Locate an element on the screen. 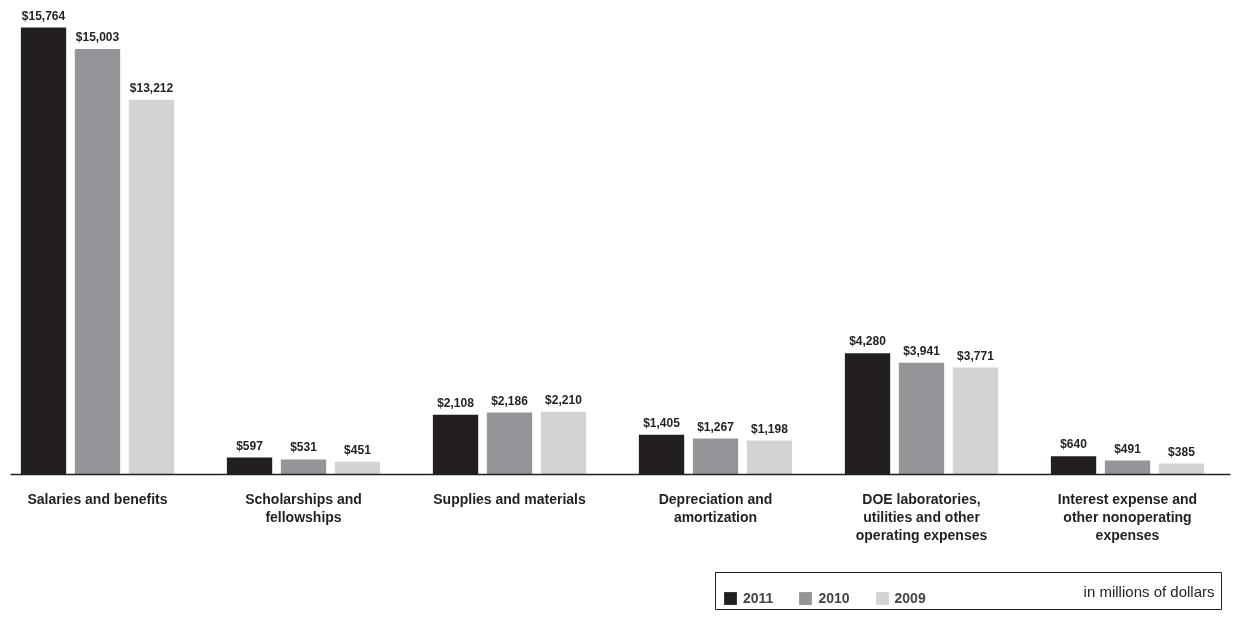 Image resolution: width=1237 pixels, height=630 pixels. x-tick-label: Depreciation and amortization is located at coordinates (715, 507).